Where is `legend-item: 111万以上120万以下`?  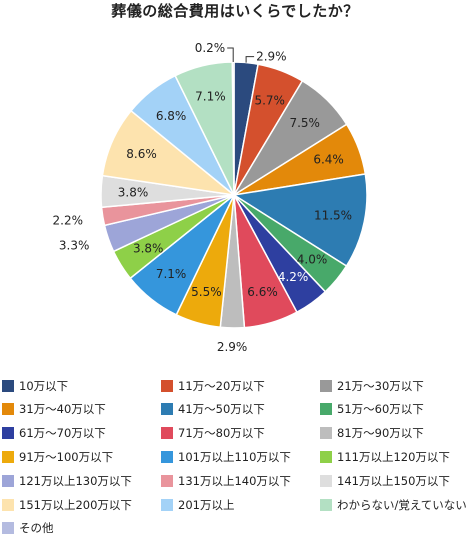
legend-item: 111万以上120万以下 is located at coordinates (385, 456).